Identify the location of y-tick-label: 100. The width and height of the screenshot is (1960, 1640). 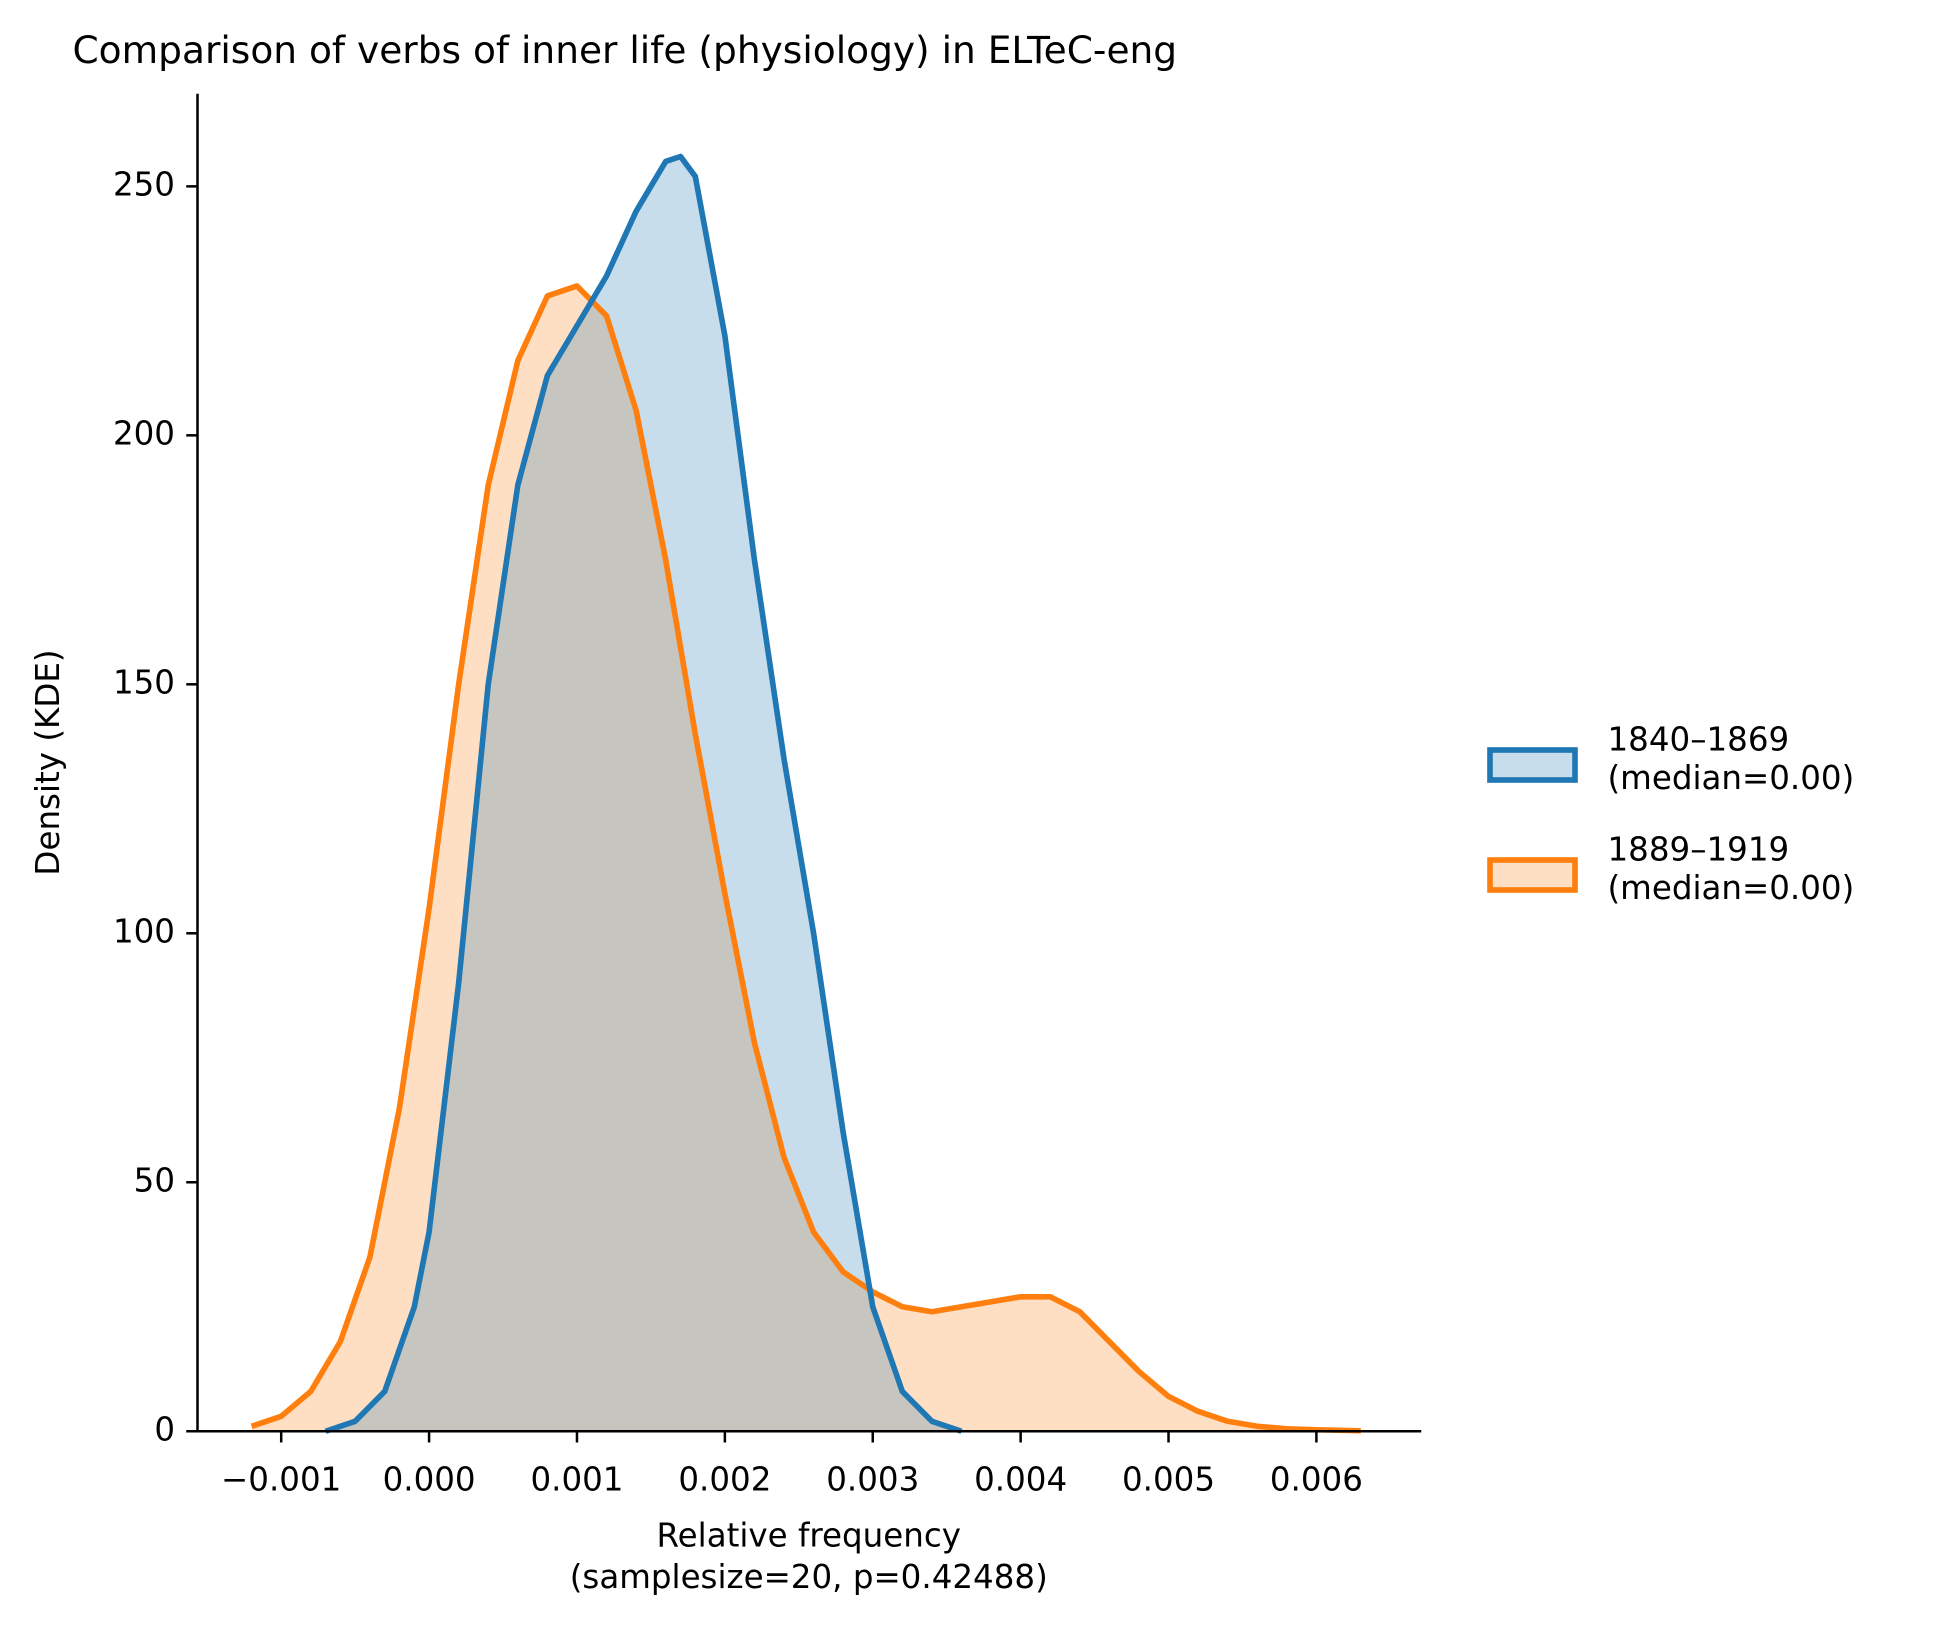
(144, 931).